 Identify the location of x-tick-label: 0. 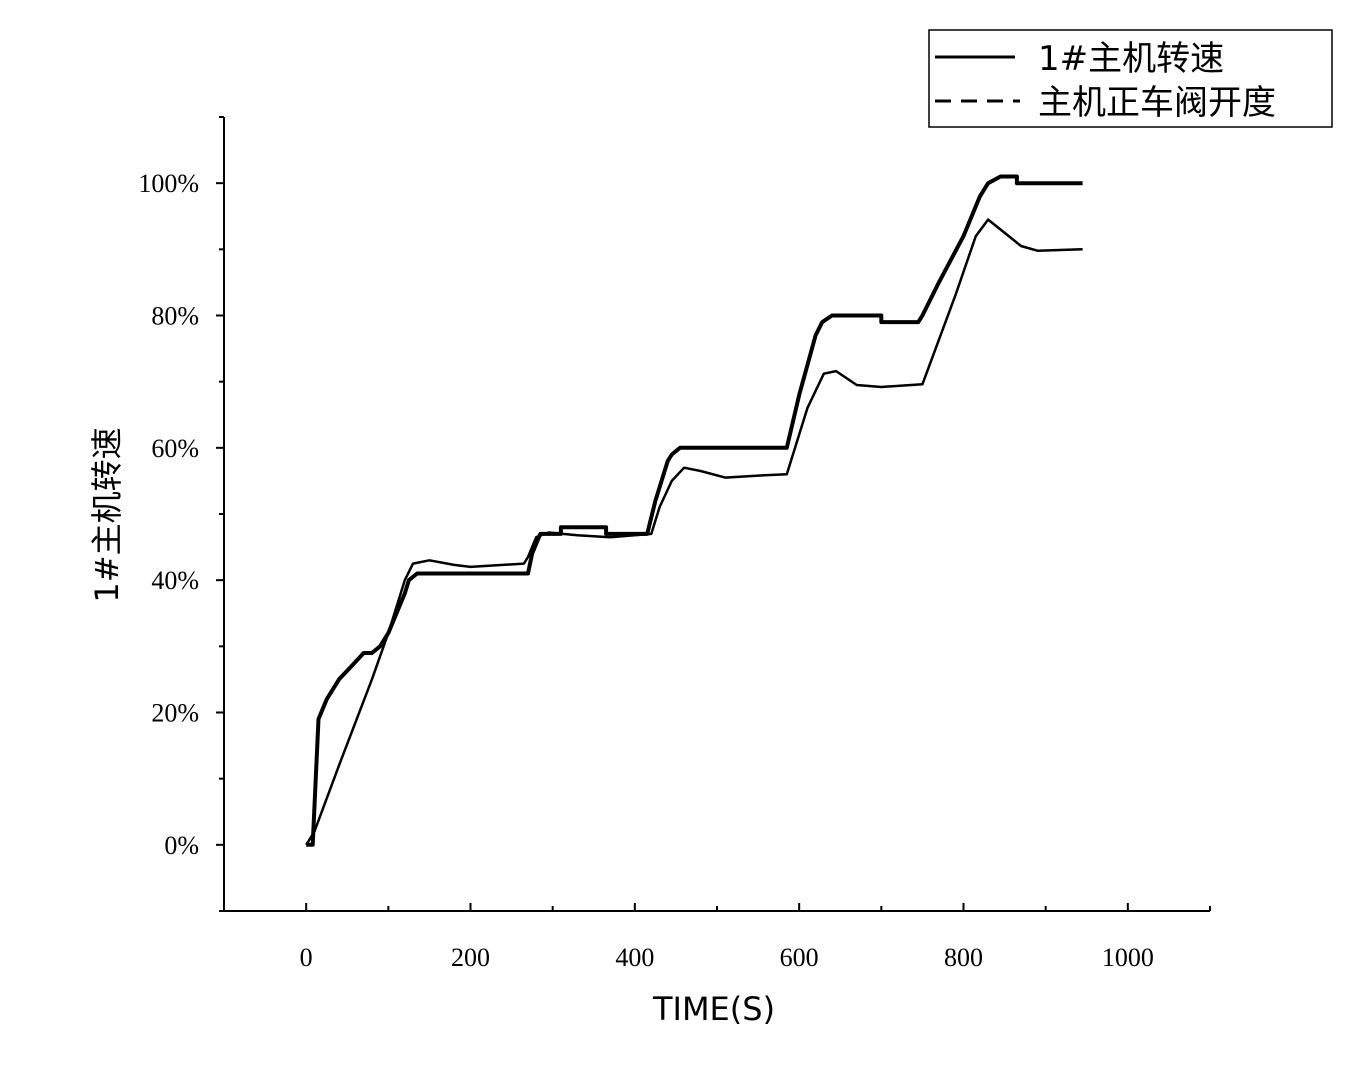
(306, 957).